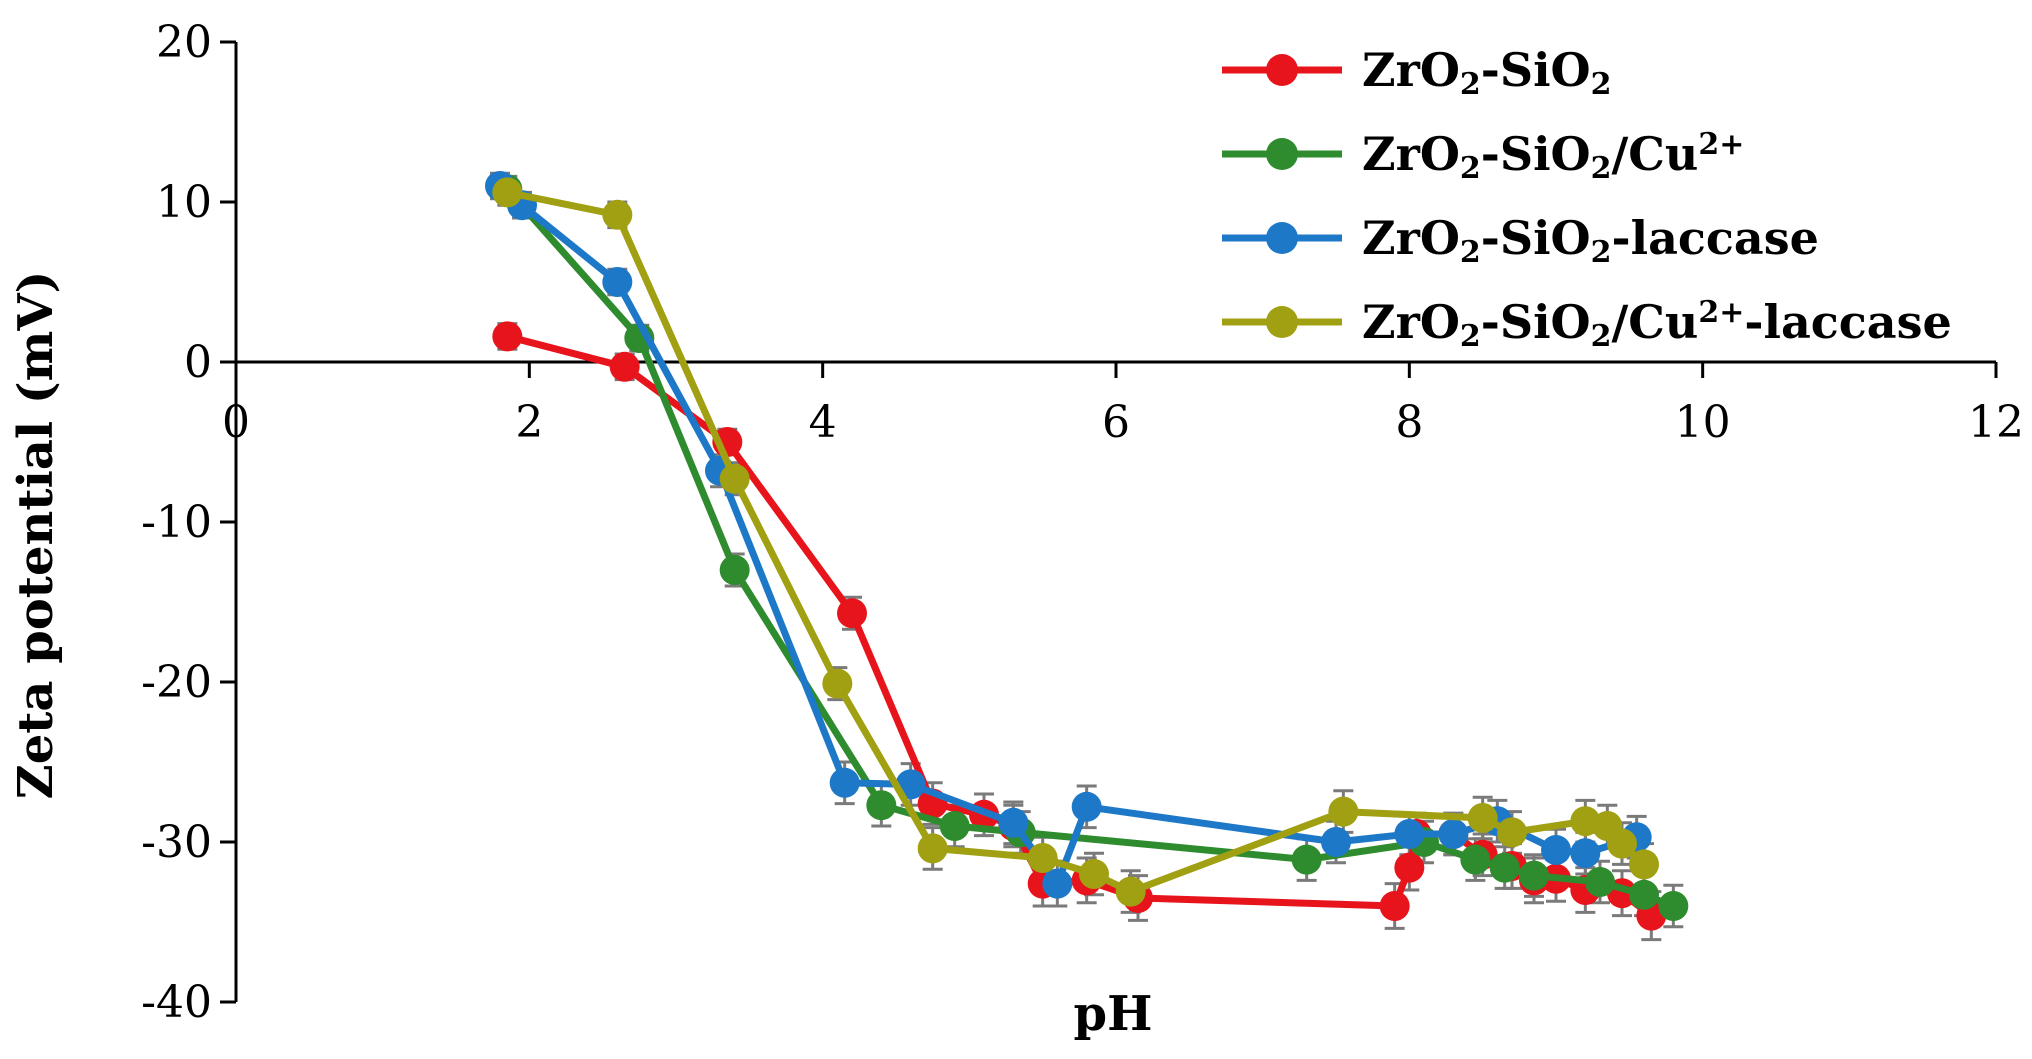 The width and height of the screenshot is (2032, 1059). I want to click on y-tick-label: 20, so click(184, 42).